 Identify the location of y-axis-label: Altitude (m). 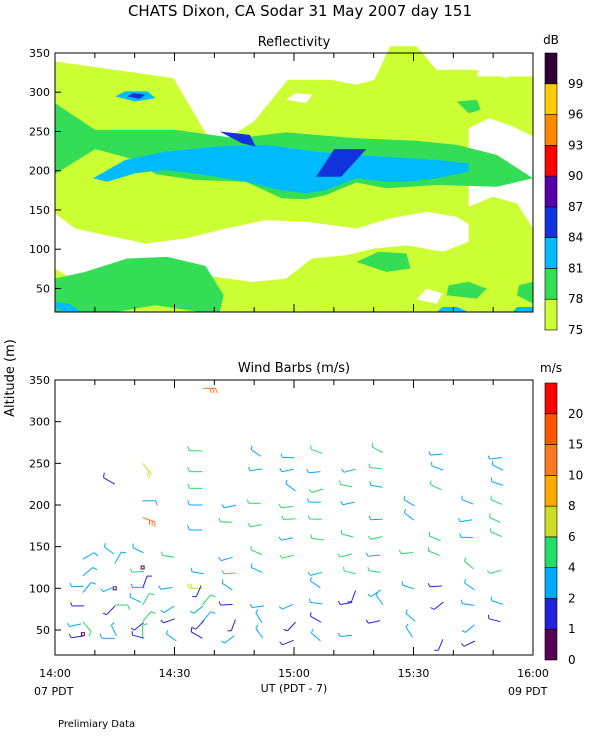
(10, 378).